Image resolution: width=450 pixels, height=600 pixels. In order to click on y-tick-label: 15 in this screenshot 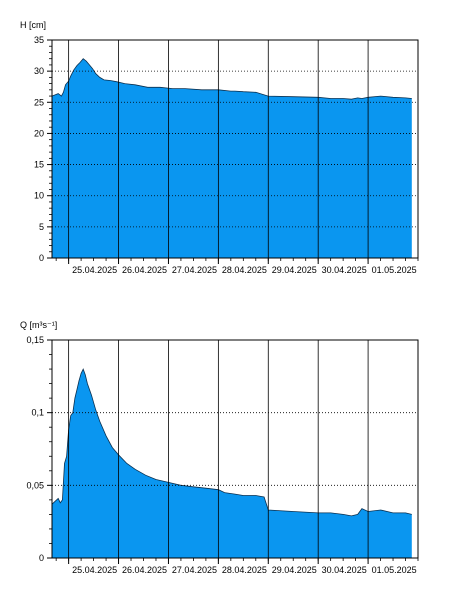, I will do `click(39, 165)`.